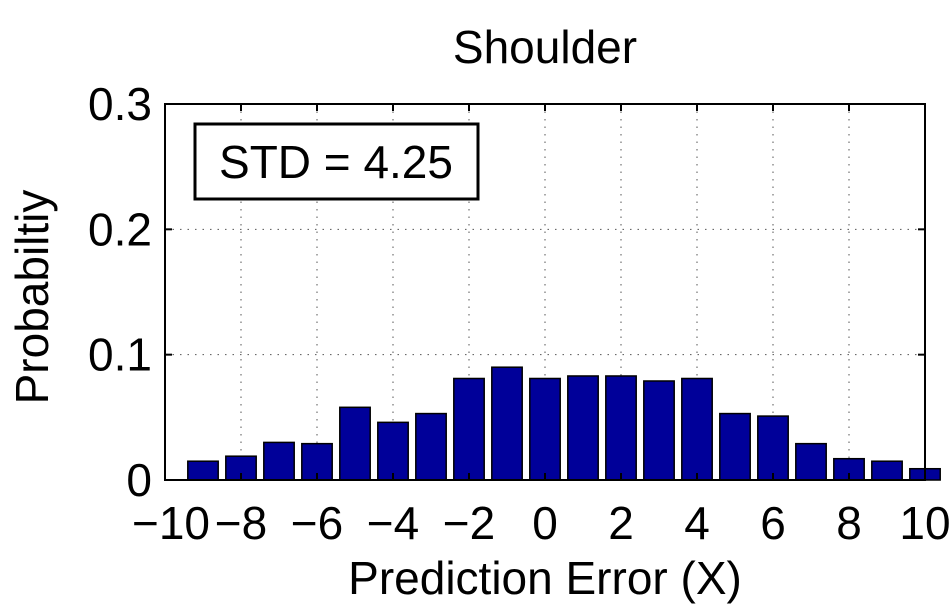  I want to click on x-tick-label: −2, so click(469, 523).